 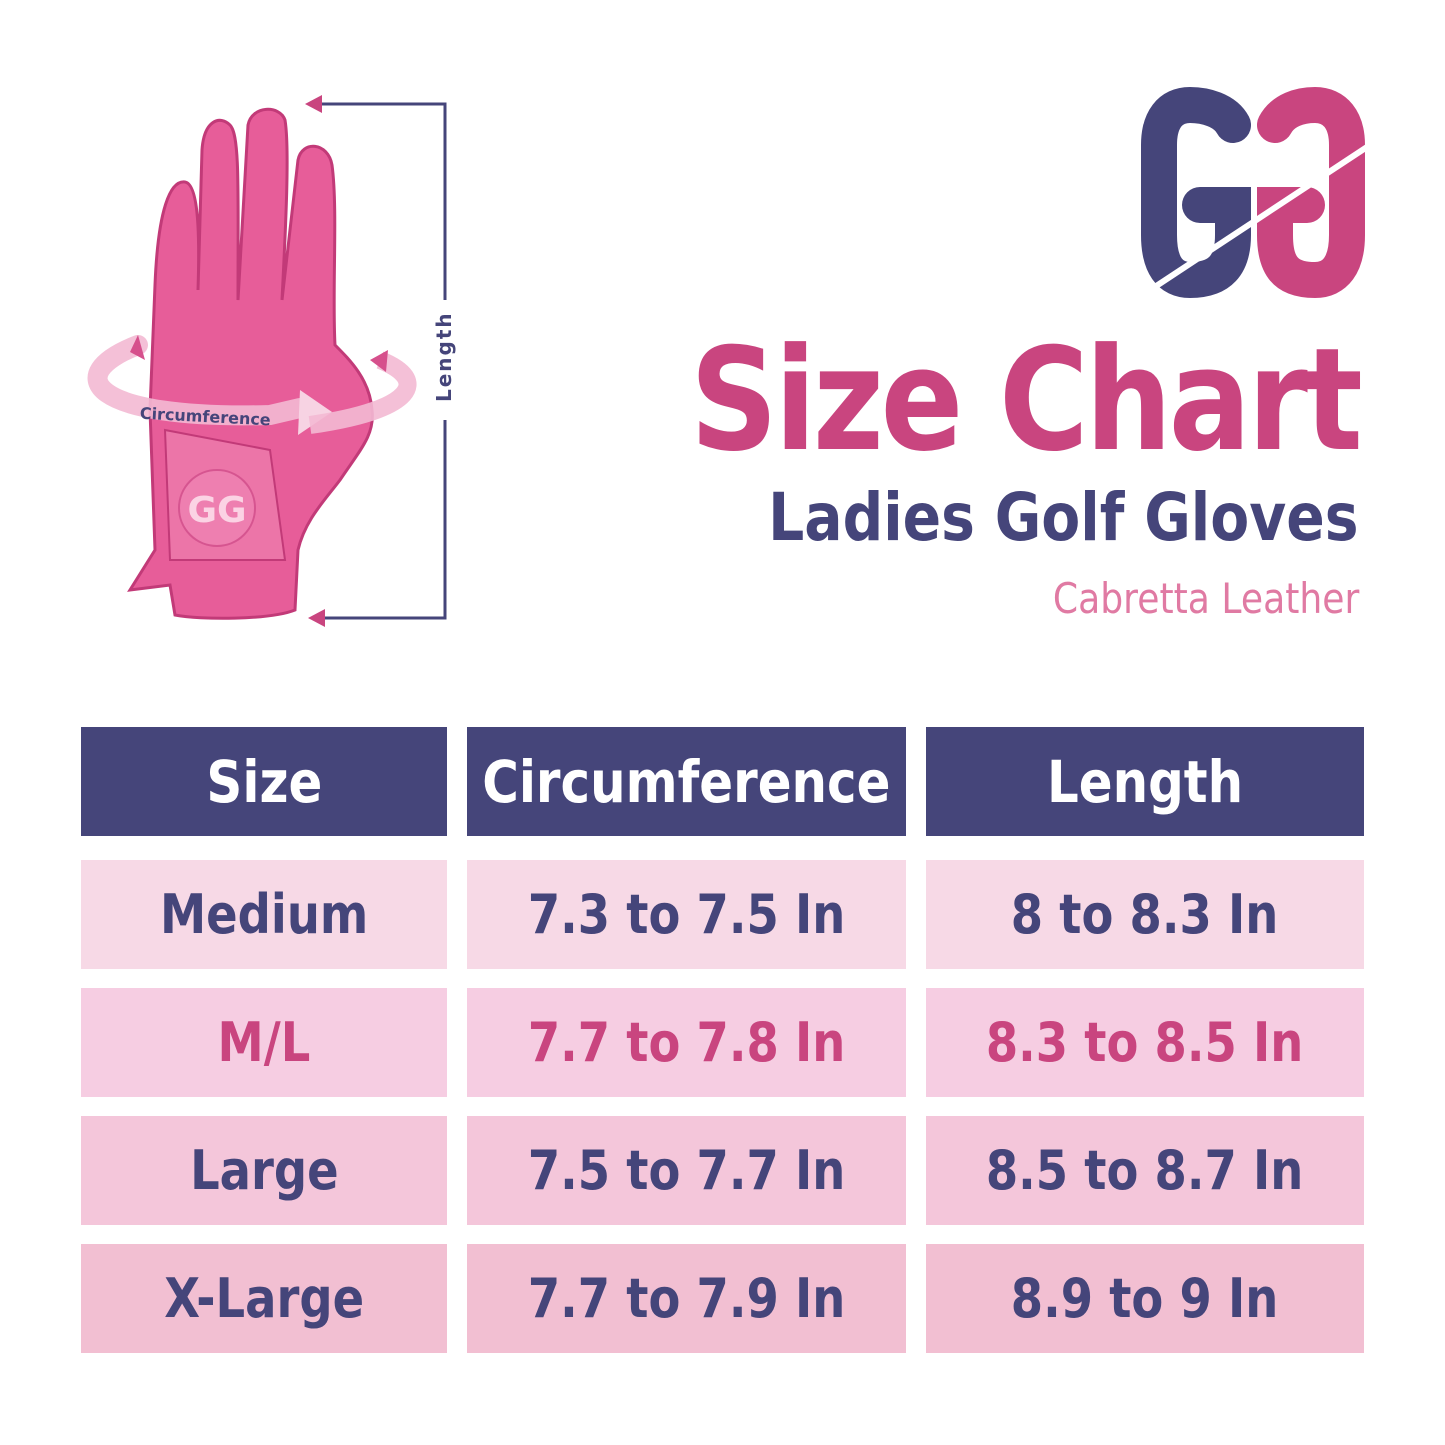 What do you see at coordinates (216, 510) in the screenshot?
I see `svg-text: GG` at bounding box center [216, 510].